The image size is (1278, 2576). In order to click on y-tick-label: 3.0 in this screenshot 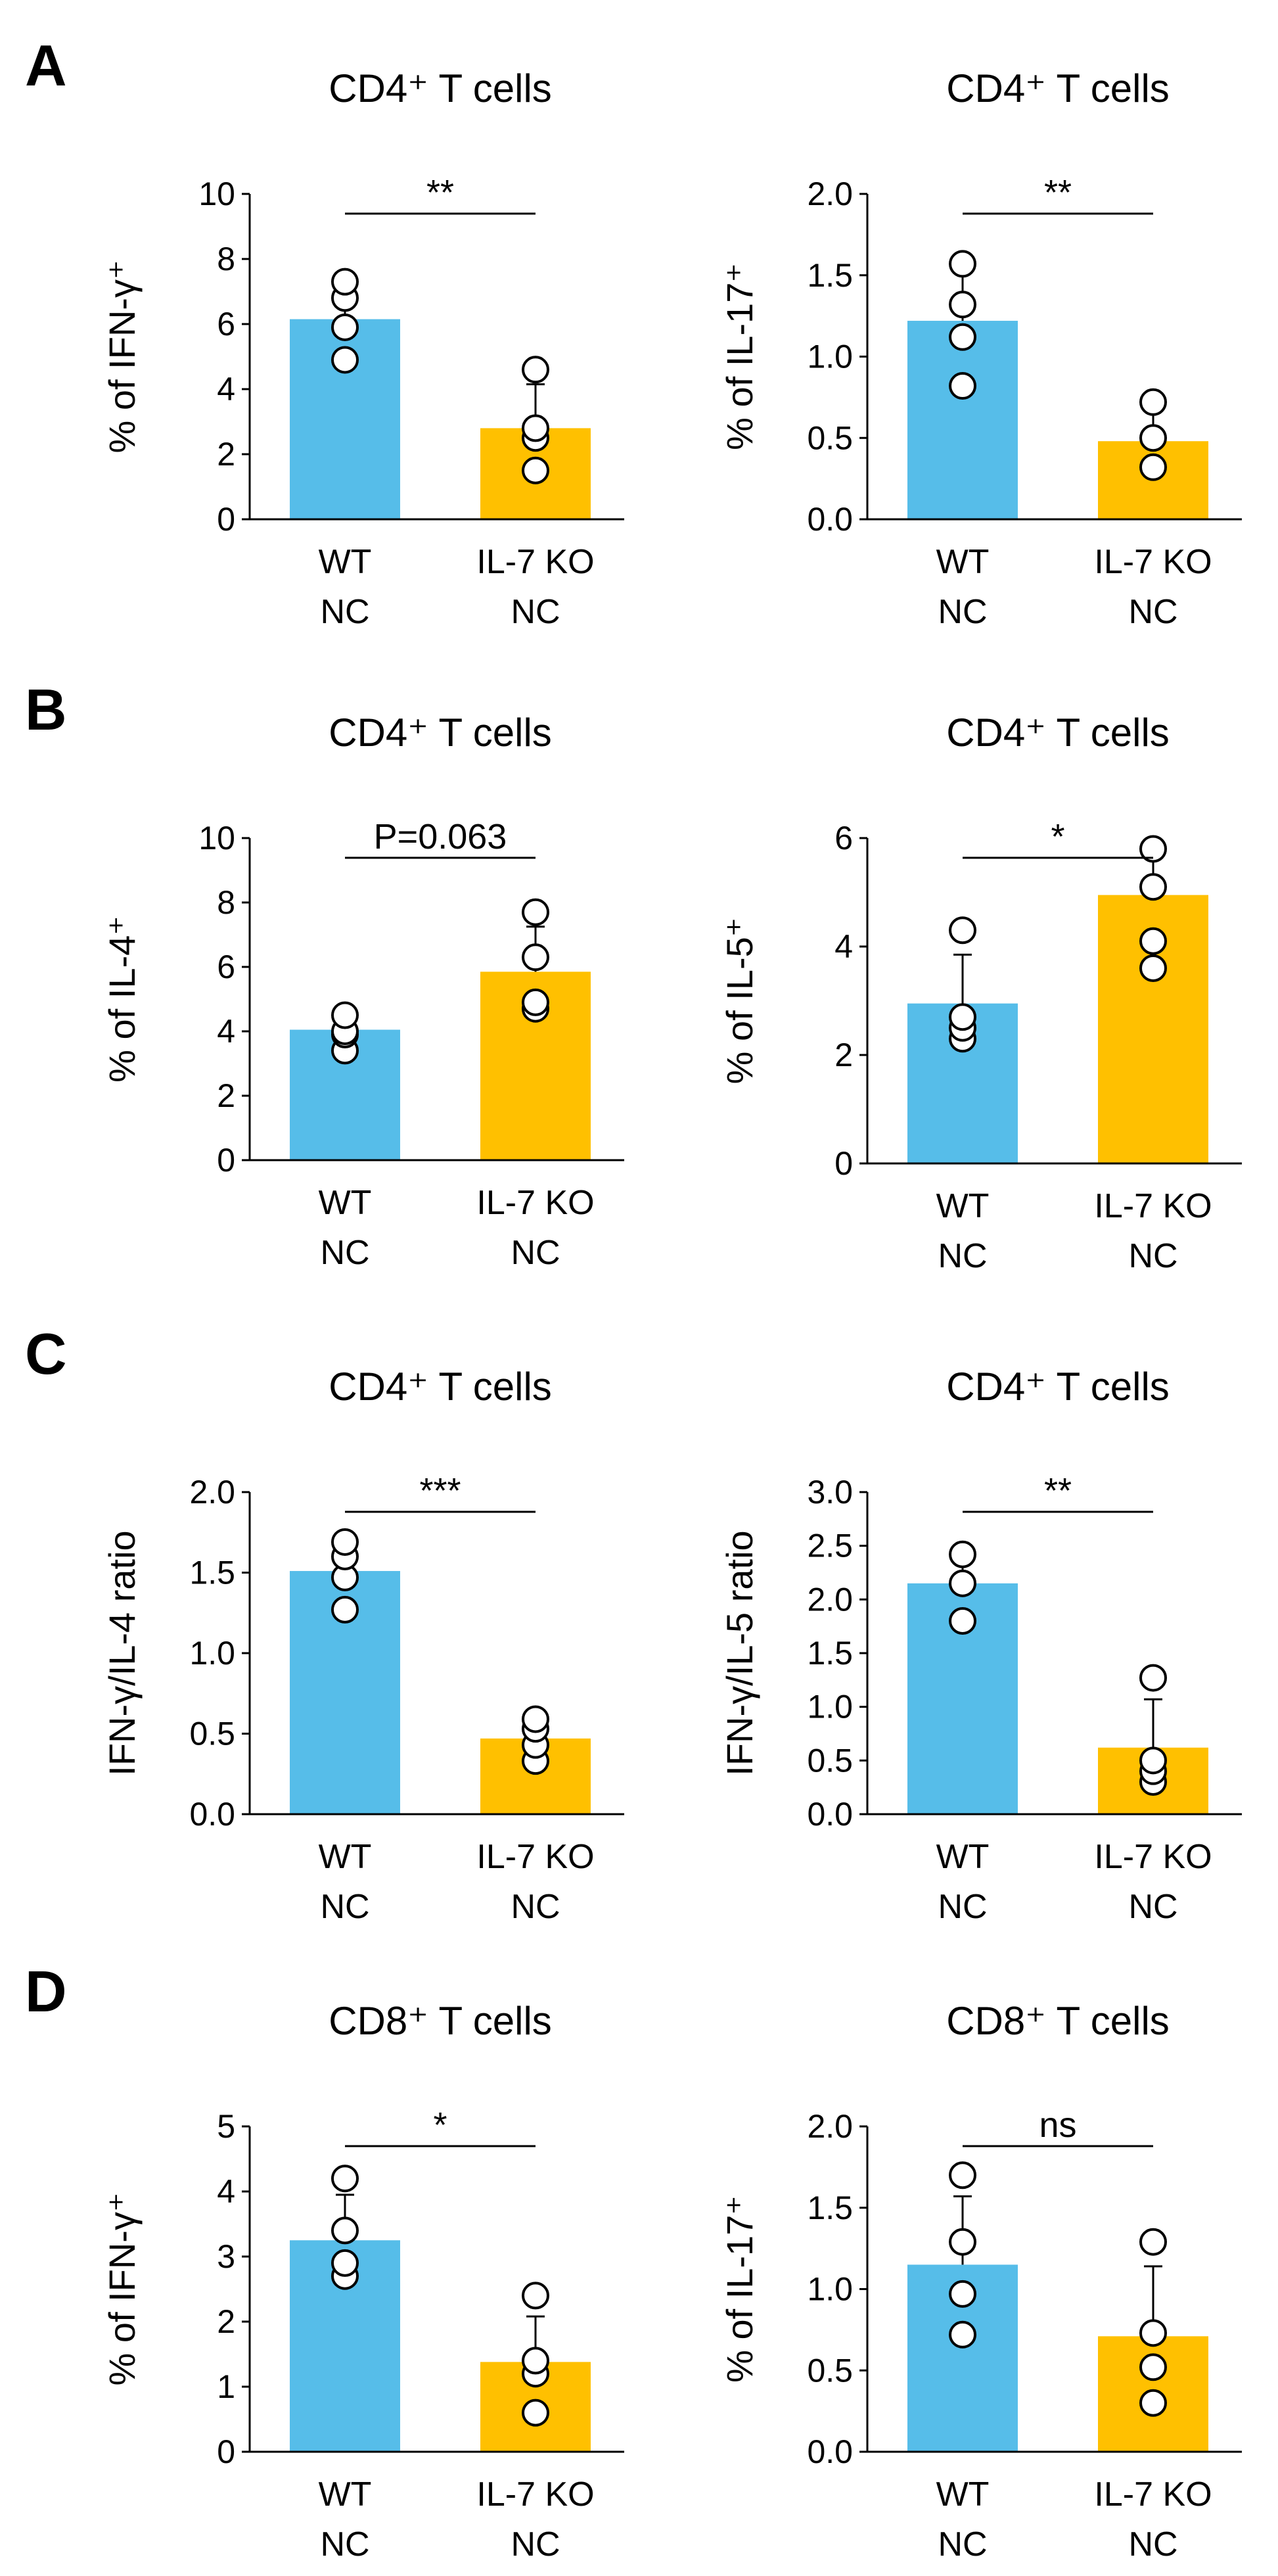, I will do `click(830, 1492)`.